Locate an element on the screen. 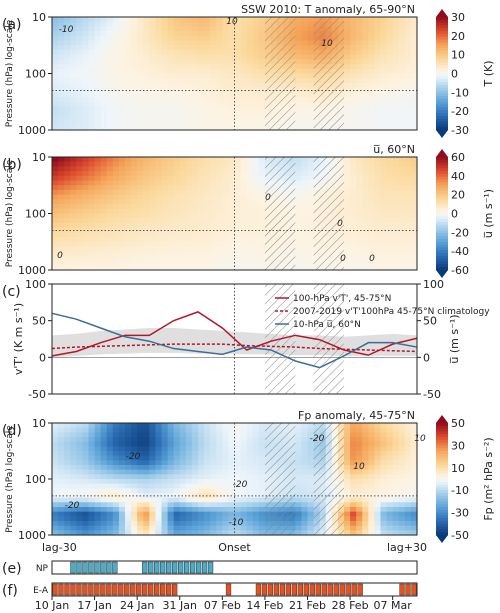 This screenshot has width=500, height=613. phase-bar is located at coordinates (121, 589).